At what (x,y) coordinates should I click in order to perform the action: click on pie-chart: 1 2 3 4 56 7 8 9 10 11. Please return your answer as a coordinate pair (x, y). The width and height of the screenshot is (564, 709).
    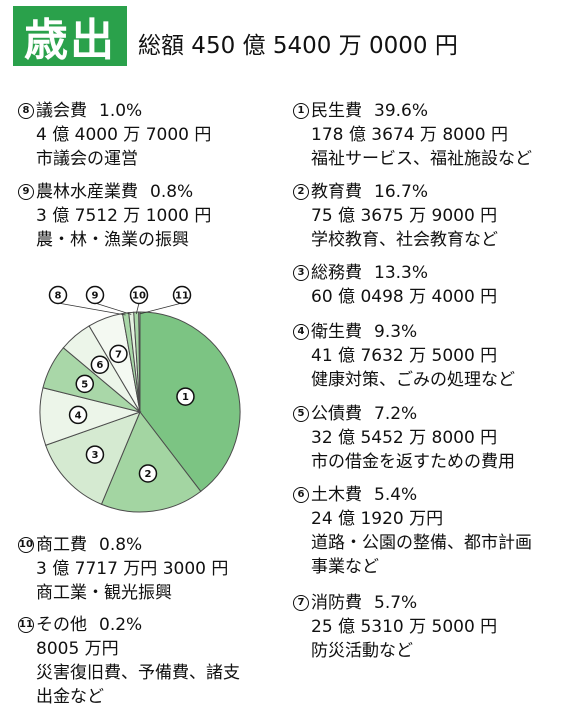
    Looking at the image, I should click on (140, 399).